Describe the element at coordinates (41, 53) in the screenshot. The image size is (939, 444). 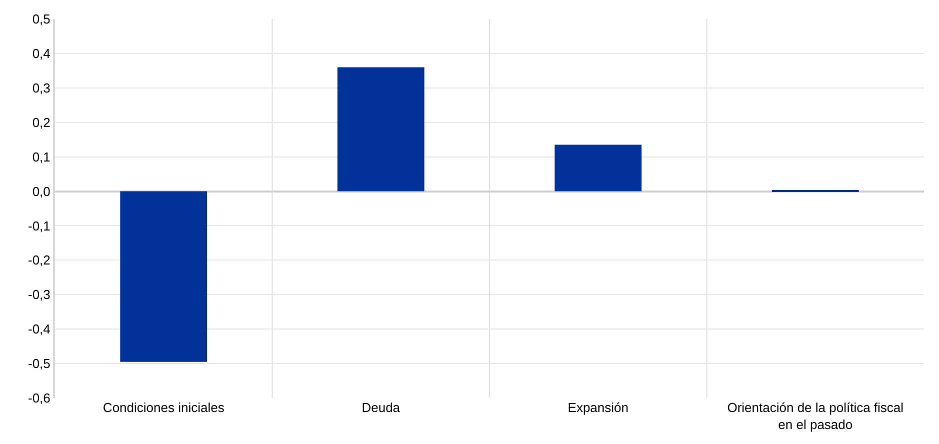
I see `y-tick-label: 0,4` at that location.